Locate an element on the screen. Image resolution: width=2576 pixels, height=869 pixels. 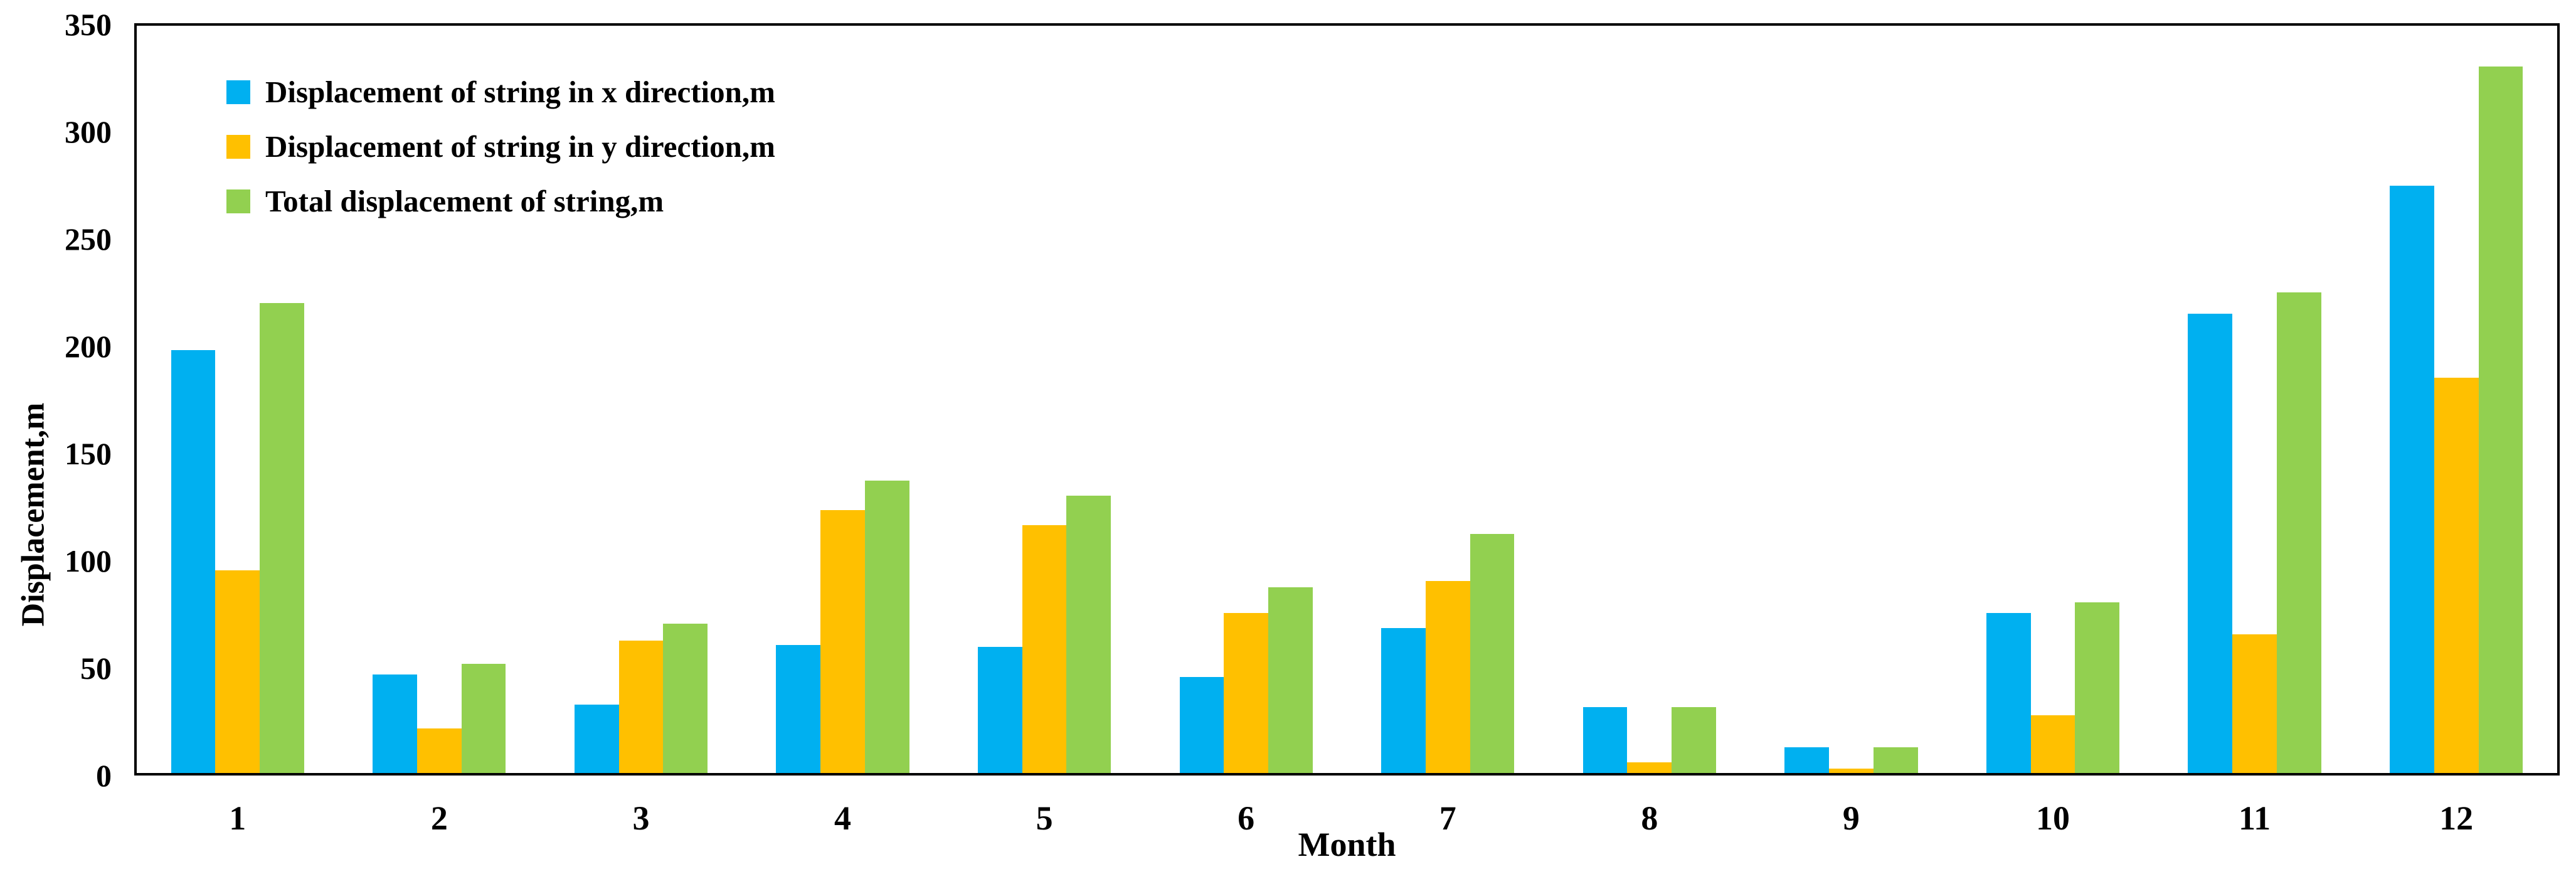
x-label-month-12: 12 is located at coordinates (2456, 818).